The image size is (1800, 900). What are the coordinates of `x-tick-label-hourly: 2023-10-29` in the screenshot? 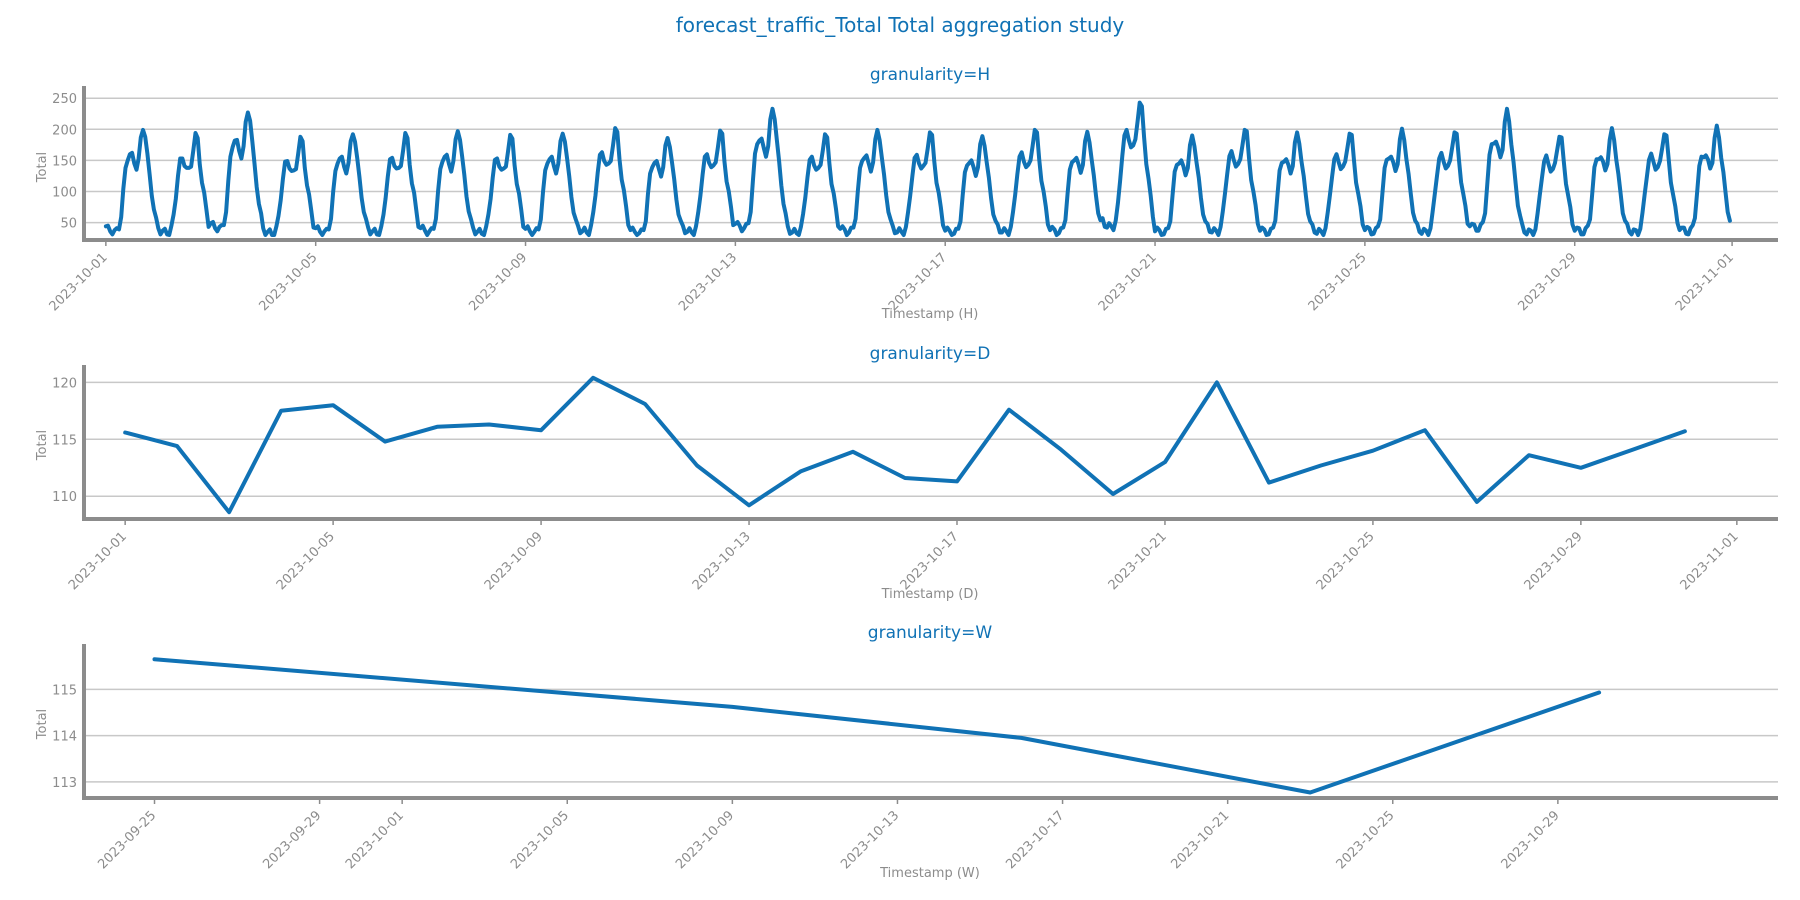 It's located at (1548, 282).